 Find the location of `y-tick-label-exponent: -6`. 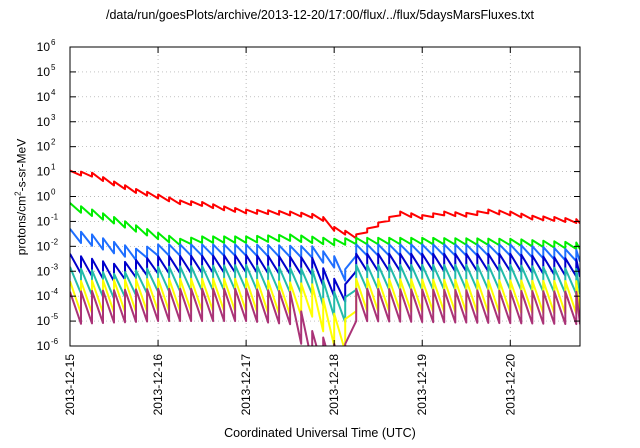

y-tick-label-exponent: -6 is located at coordinates (55, 341).